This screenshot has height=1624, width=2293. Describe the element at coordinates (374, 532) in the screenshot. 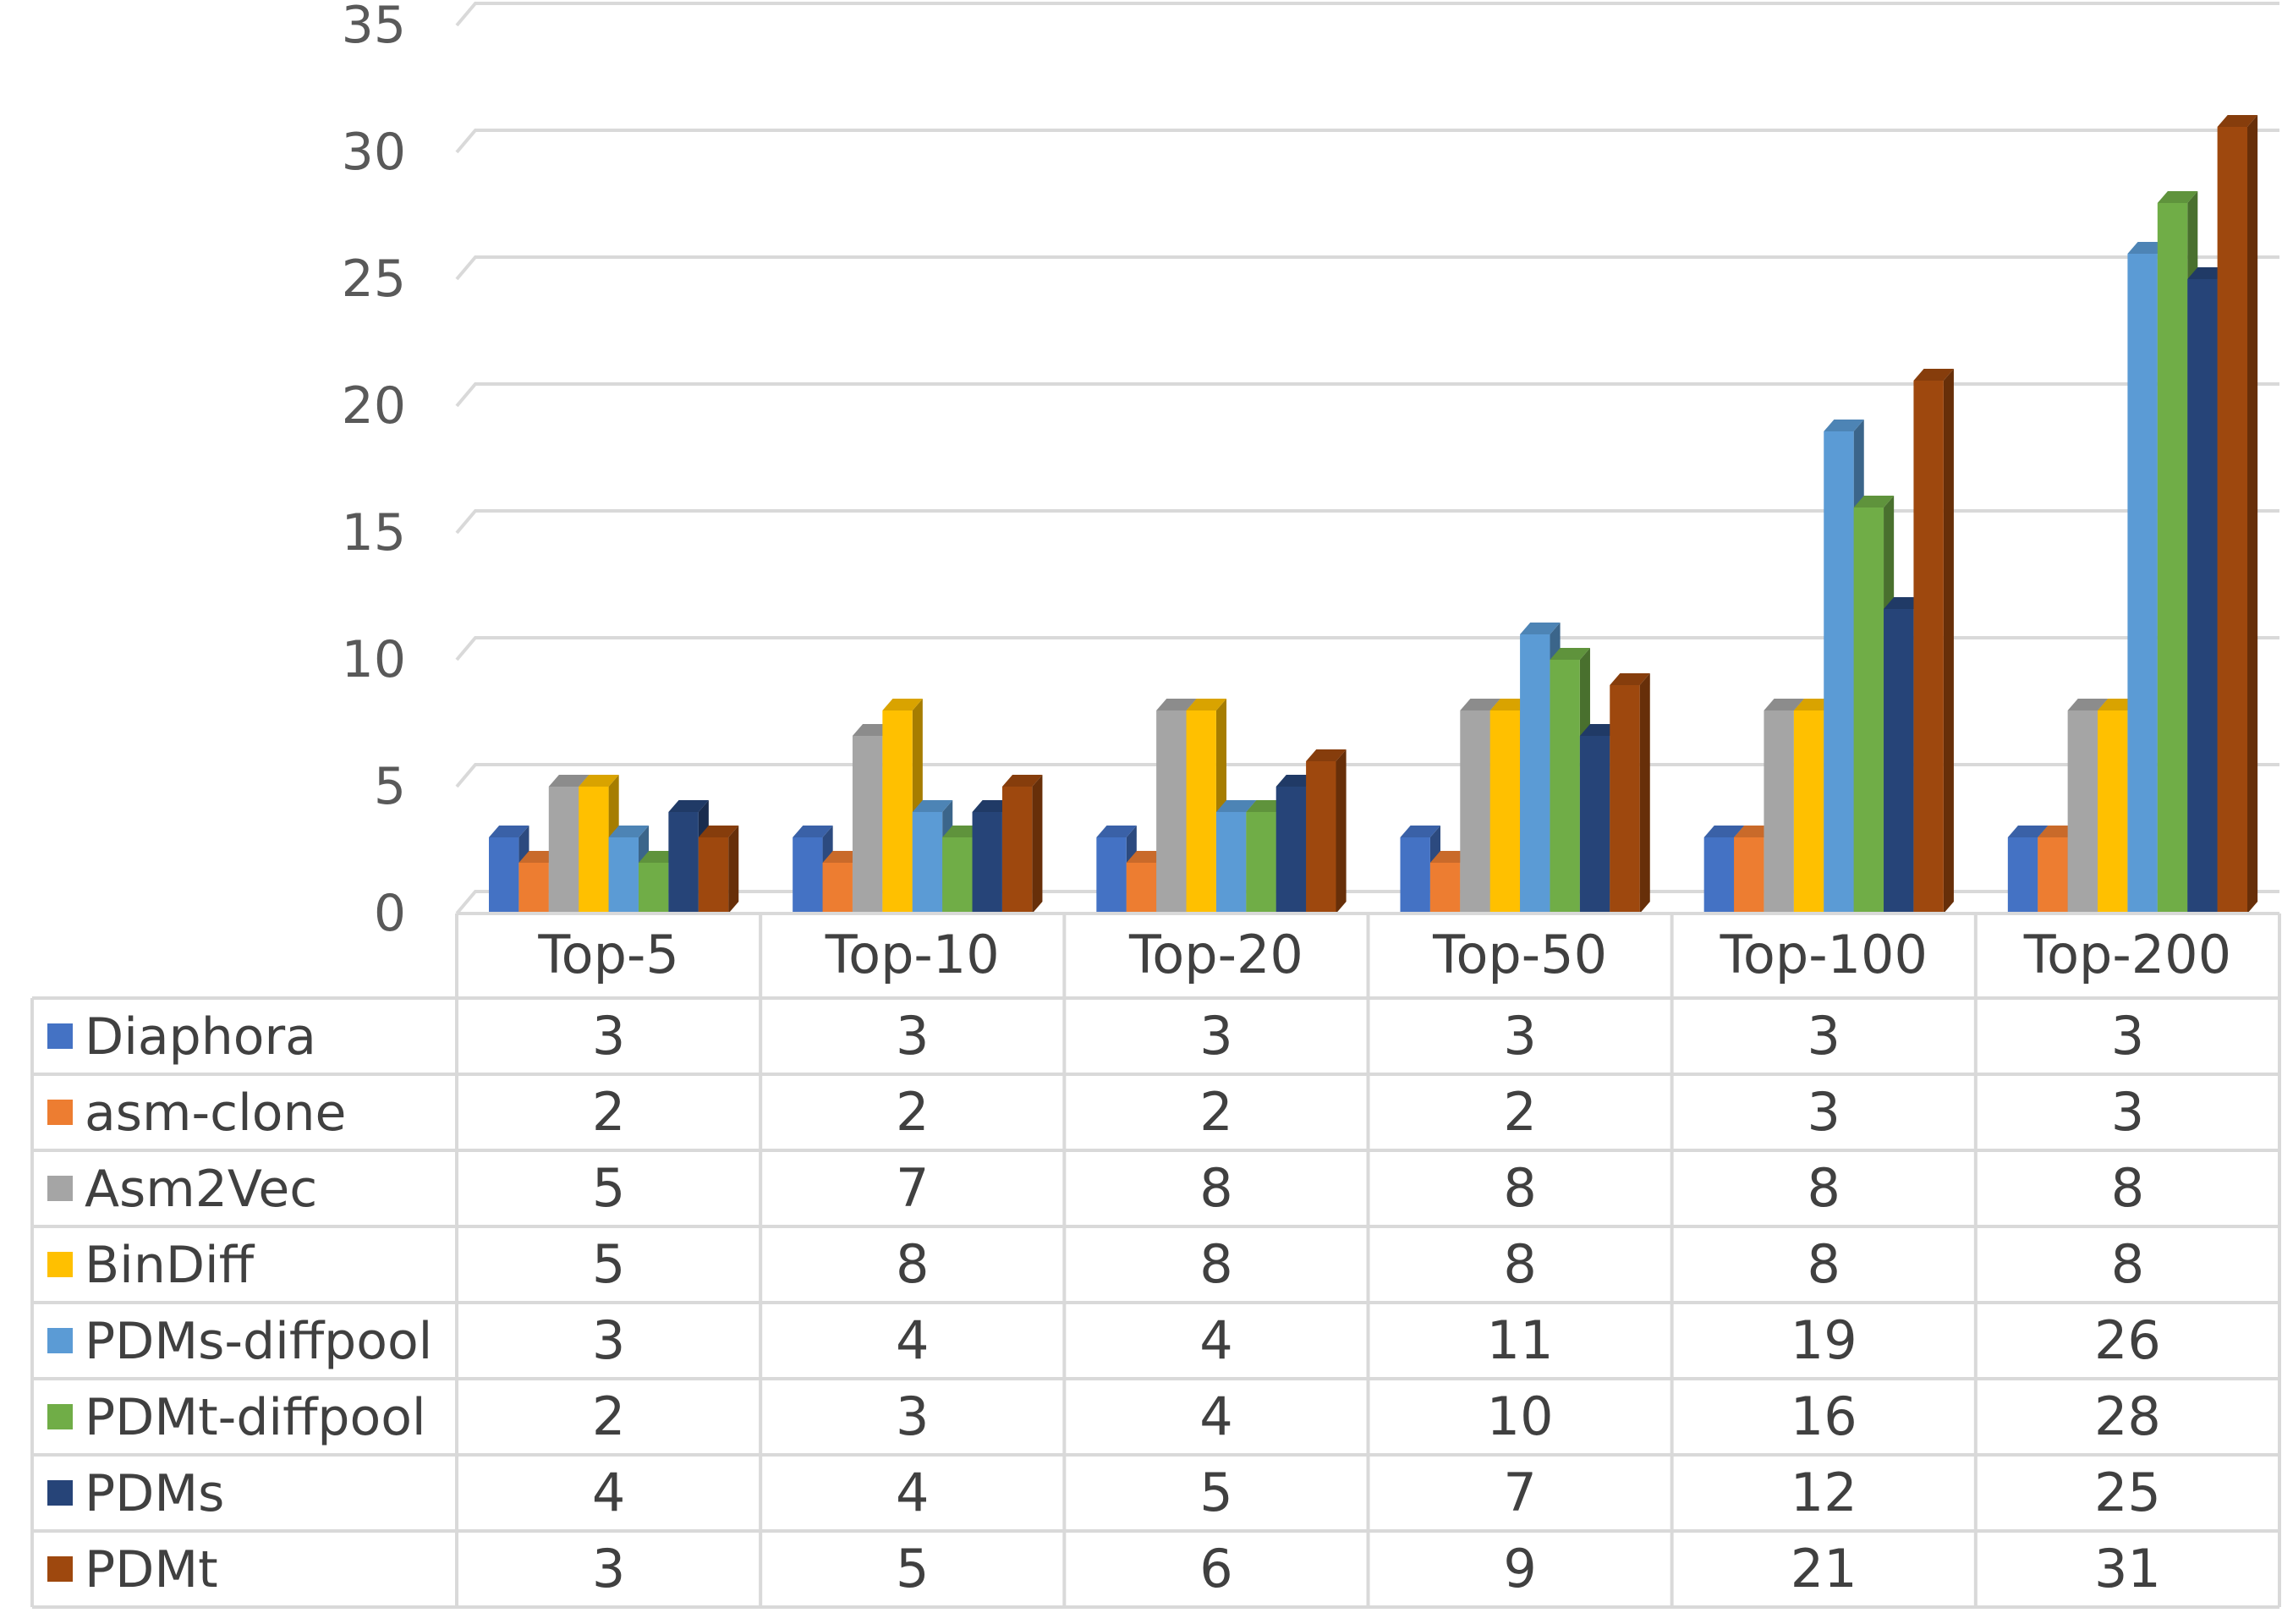

I see `y-tick-label: 15` at that location.